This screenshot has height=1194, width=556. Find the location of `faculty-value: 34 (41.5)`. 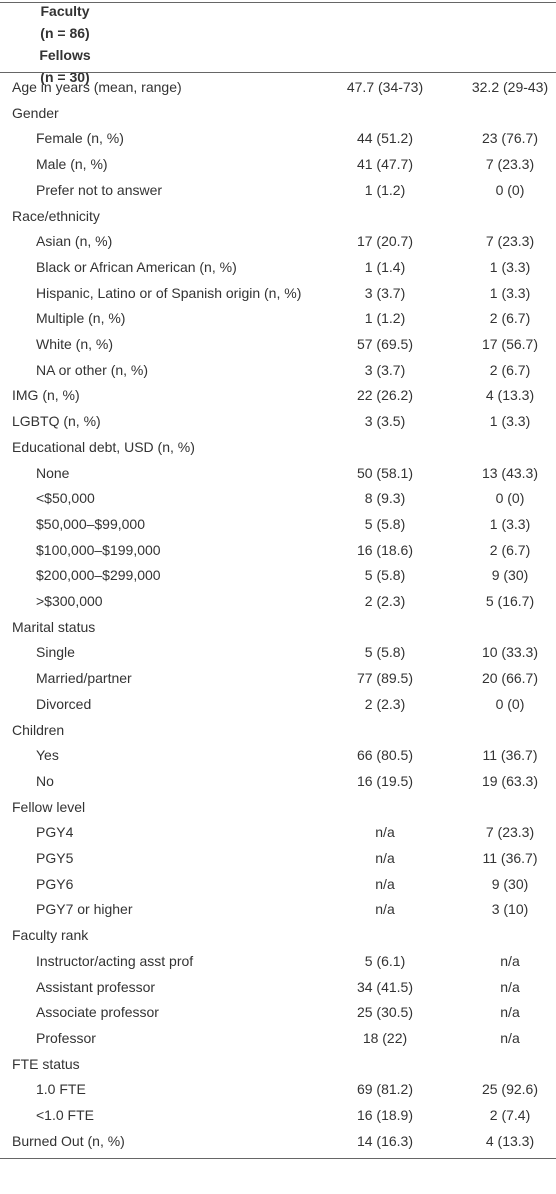

faculty-value: 34 (41.5) is located at coordinates (385, 986).